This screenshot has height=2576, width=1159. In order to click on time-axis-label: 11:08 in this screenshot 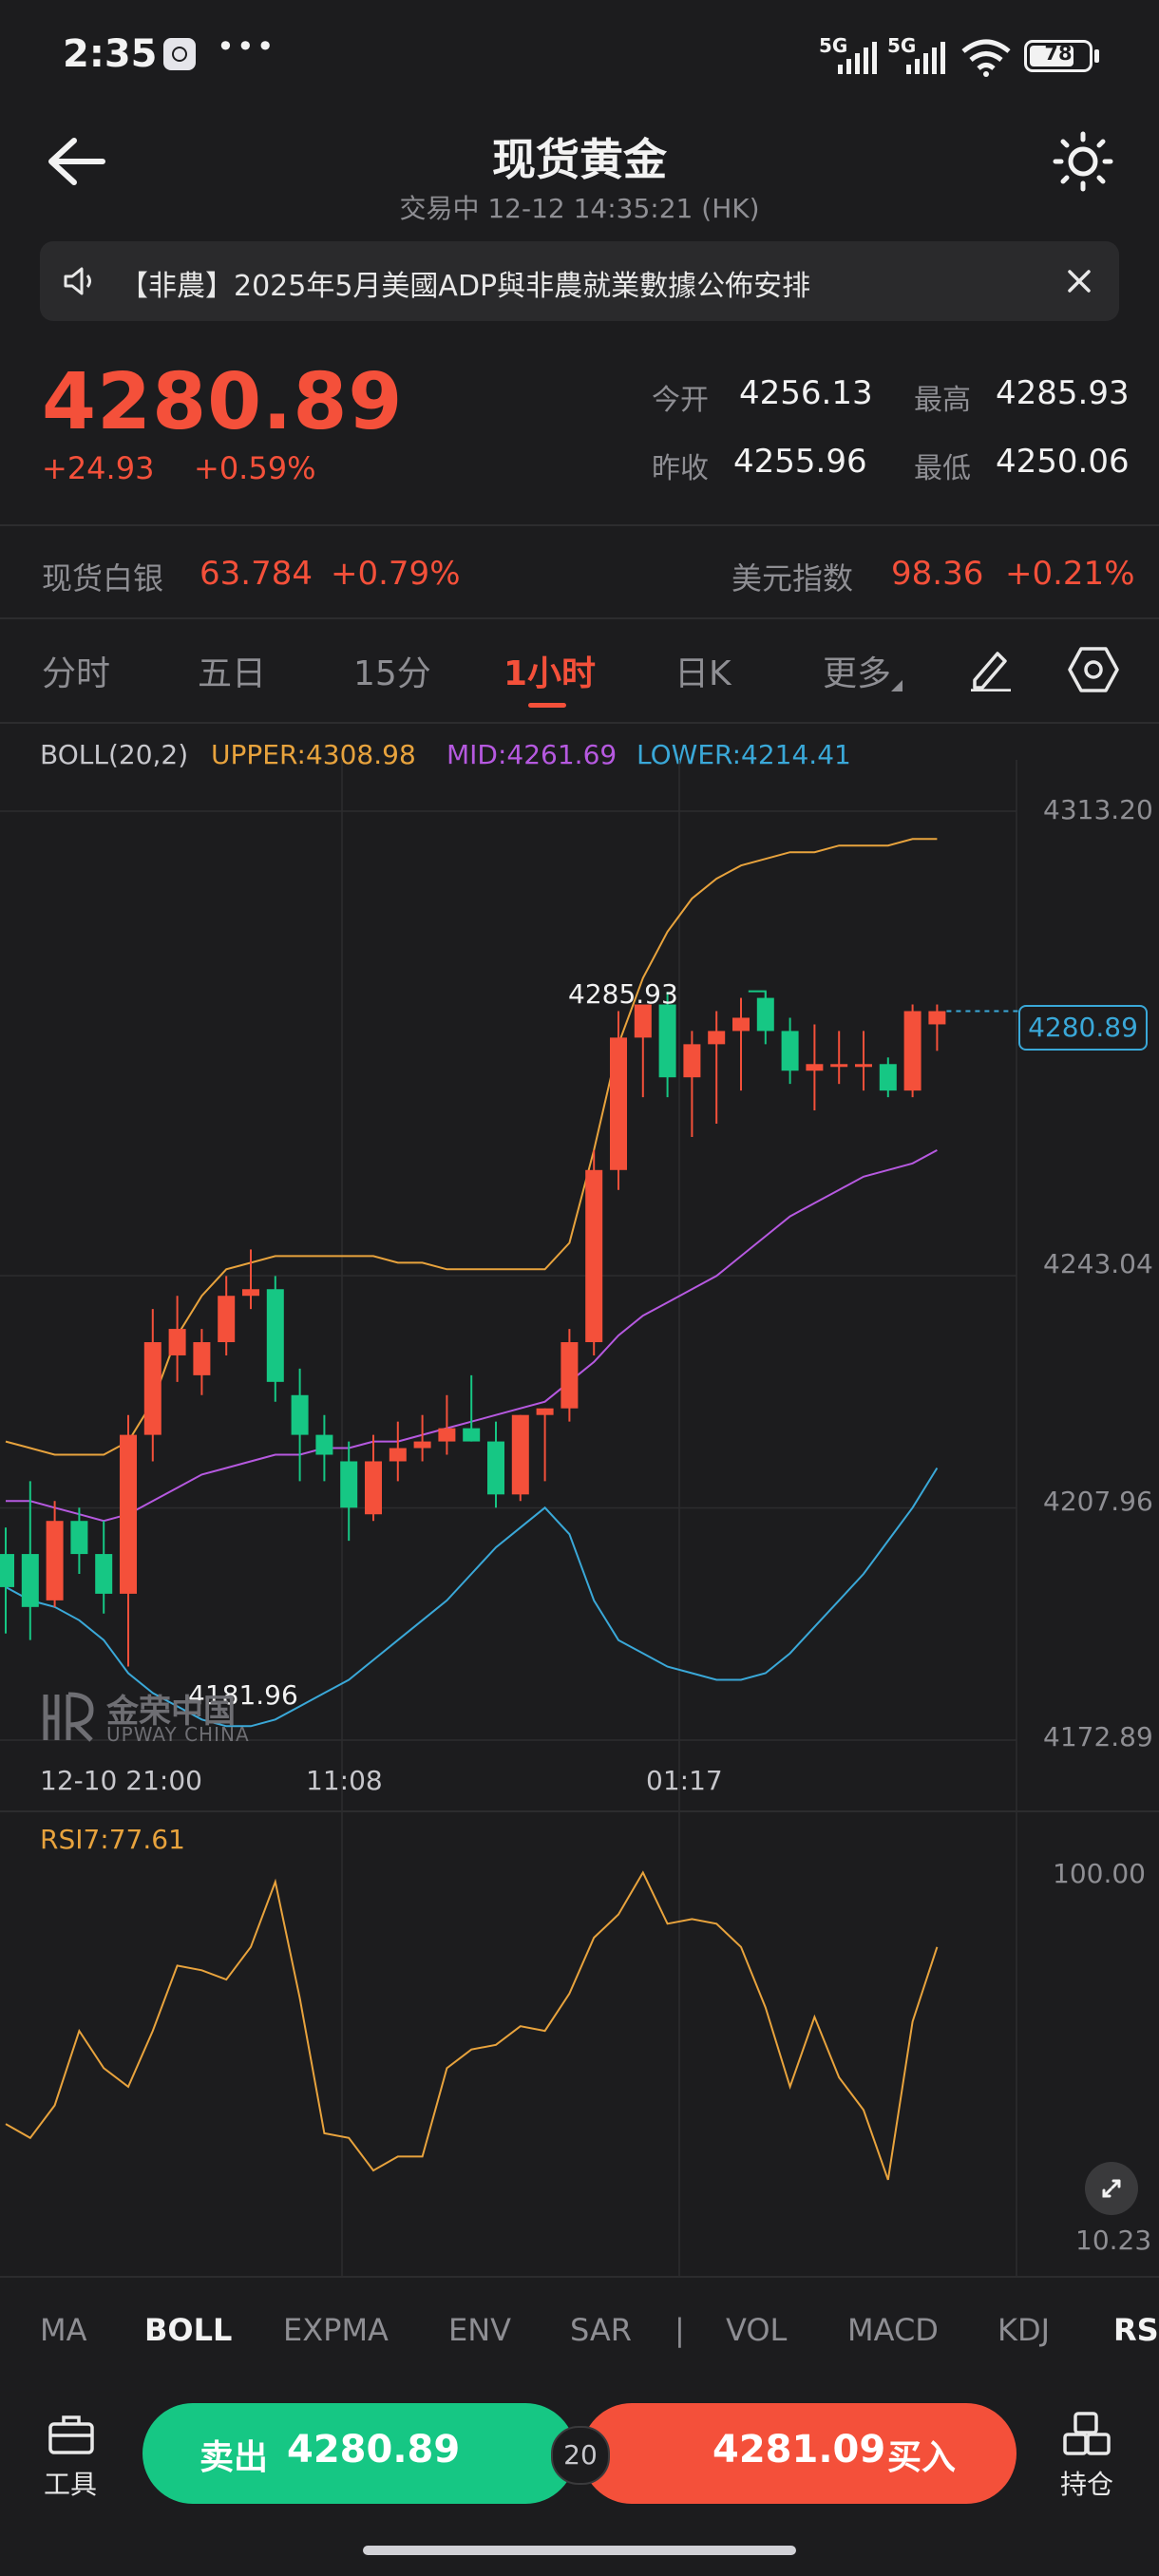, I will do `click(344, 1780)`.